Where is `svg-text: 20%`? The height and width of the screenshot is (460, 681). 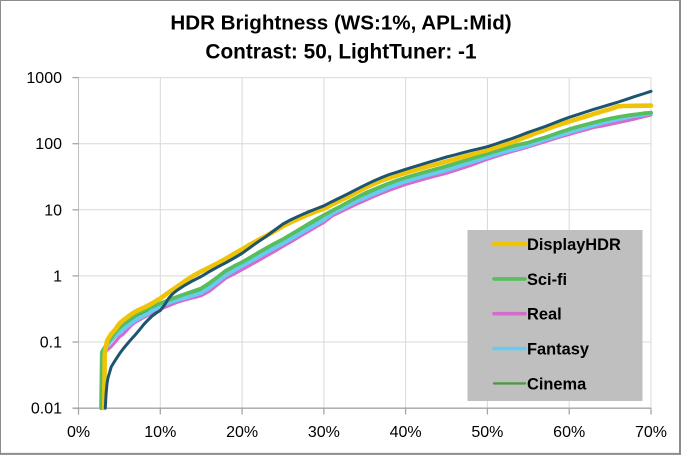
svg-text: 20% is located at coordinates (242, 432).